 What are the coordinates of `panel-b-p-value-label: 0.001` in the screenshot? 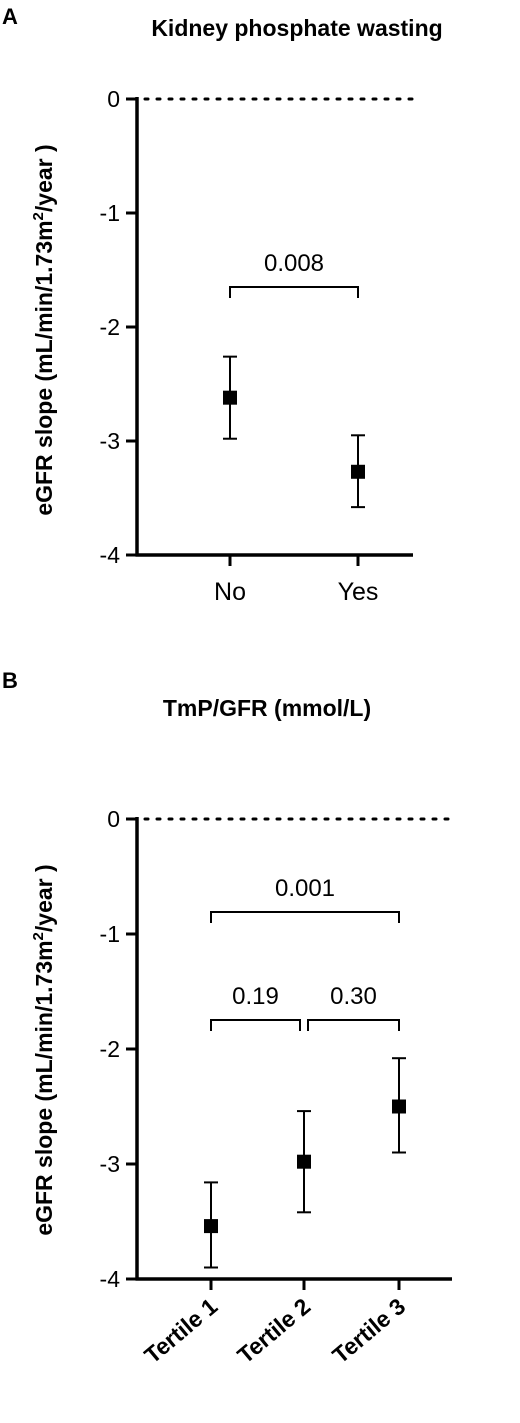 It's located at (305, 888).